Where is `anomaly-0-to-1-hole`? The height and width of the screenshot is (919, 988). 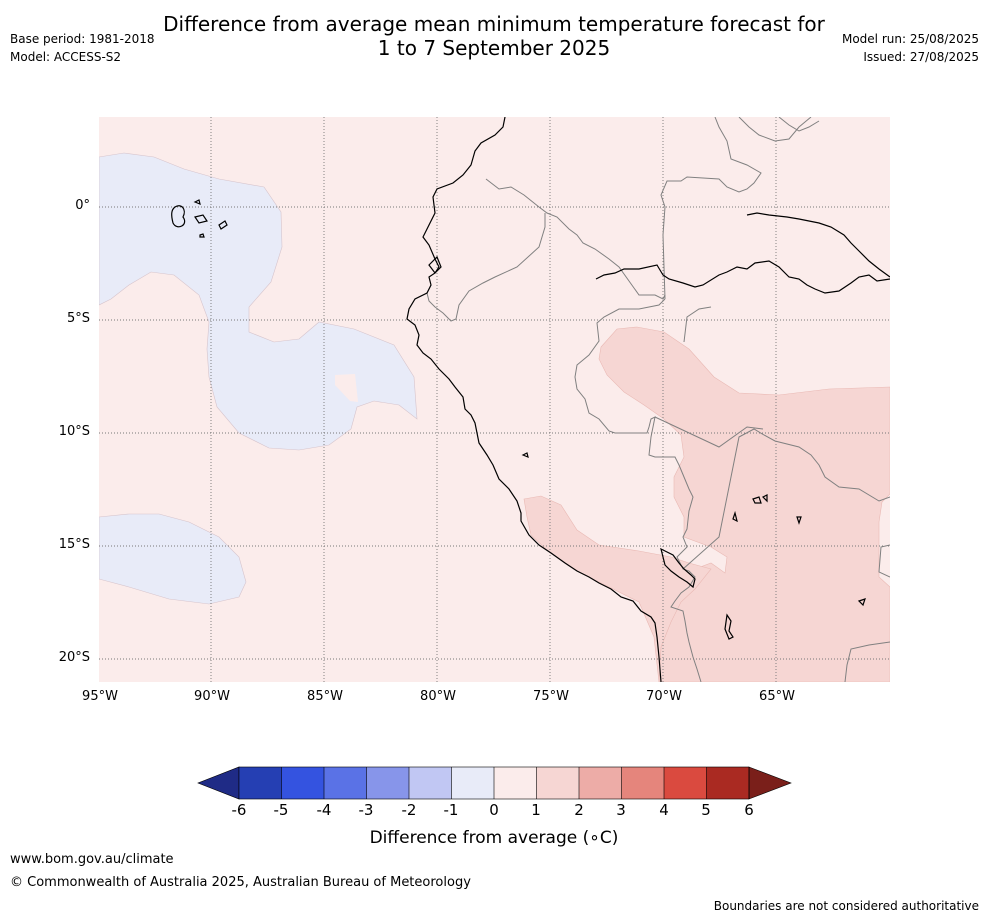 anomaly-0-to-1-hole is located at coordinates (346, 388).